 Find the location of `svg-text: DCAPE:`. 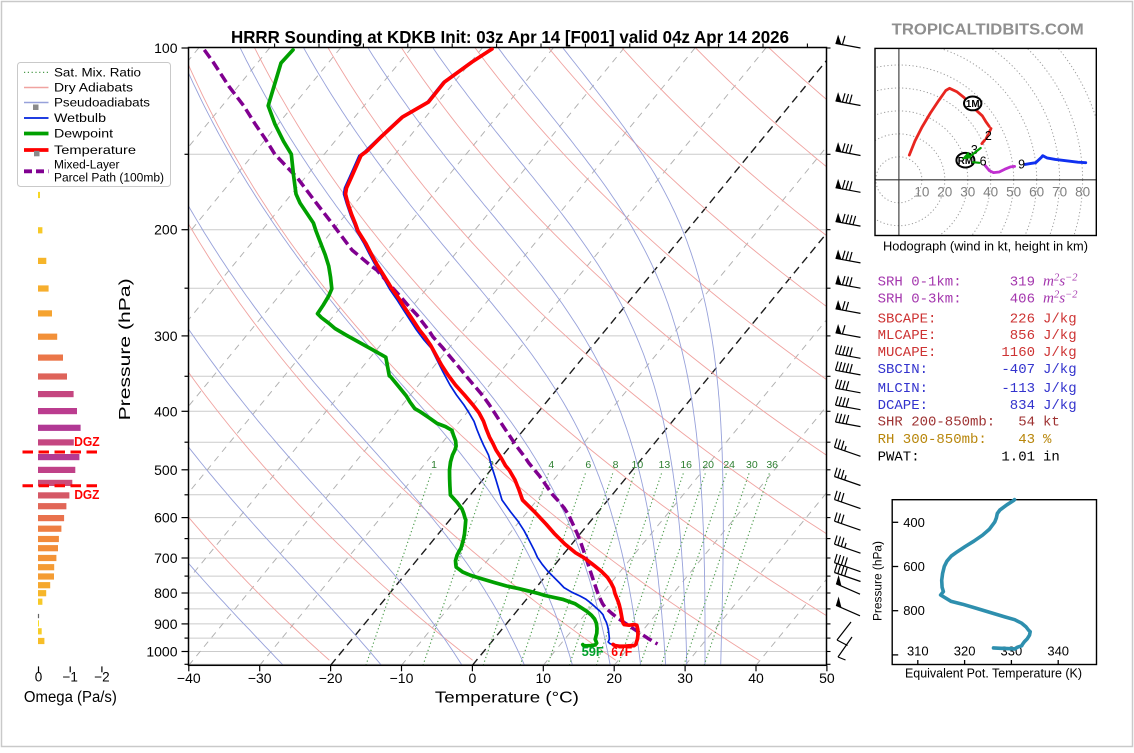

svg-text: DCAPE: is located at coordinates (903, 406).